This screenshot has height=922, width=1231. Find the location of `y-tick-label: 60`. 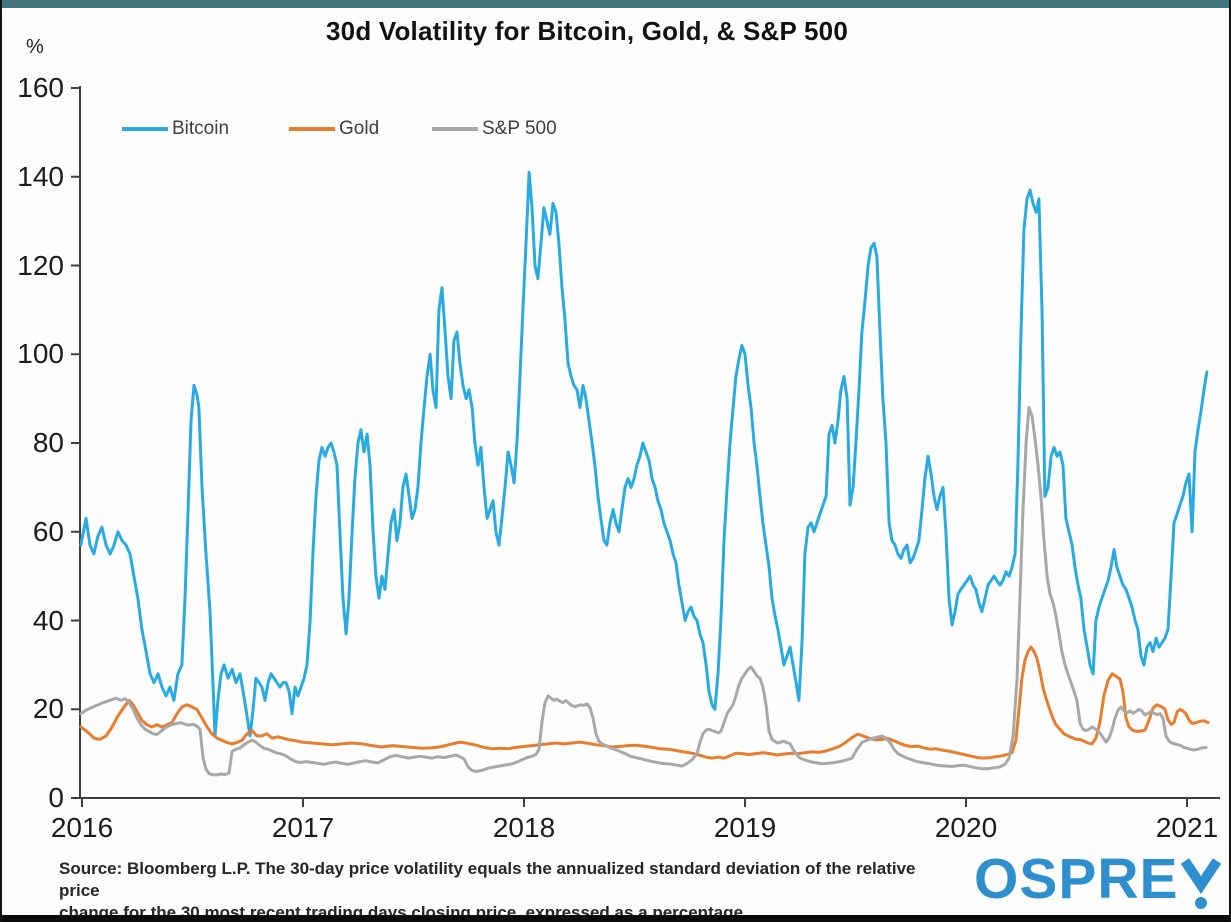

y-tick-label: 60 is located at coordinates (48, 531).